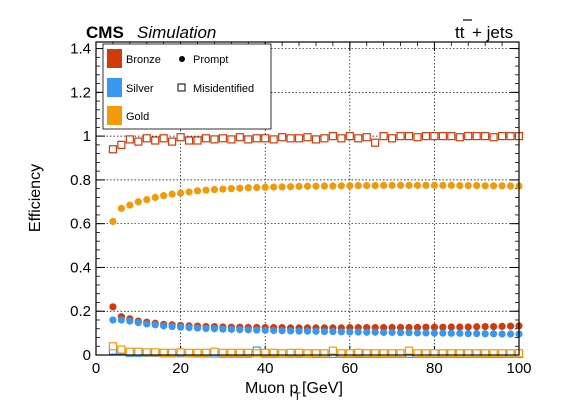 Image resolution: width=580 pixels, height=418 pixels. Describe the element at coordinates (518, 368) in the screenshot. I see `x-tick-label: 100` at that location.